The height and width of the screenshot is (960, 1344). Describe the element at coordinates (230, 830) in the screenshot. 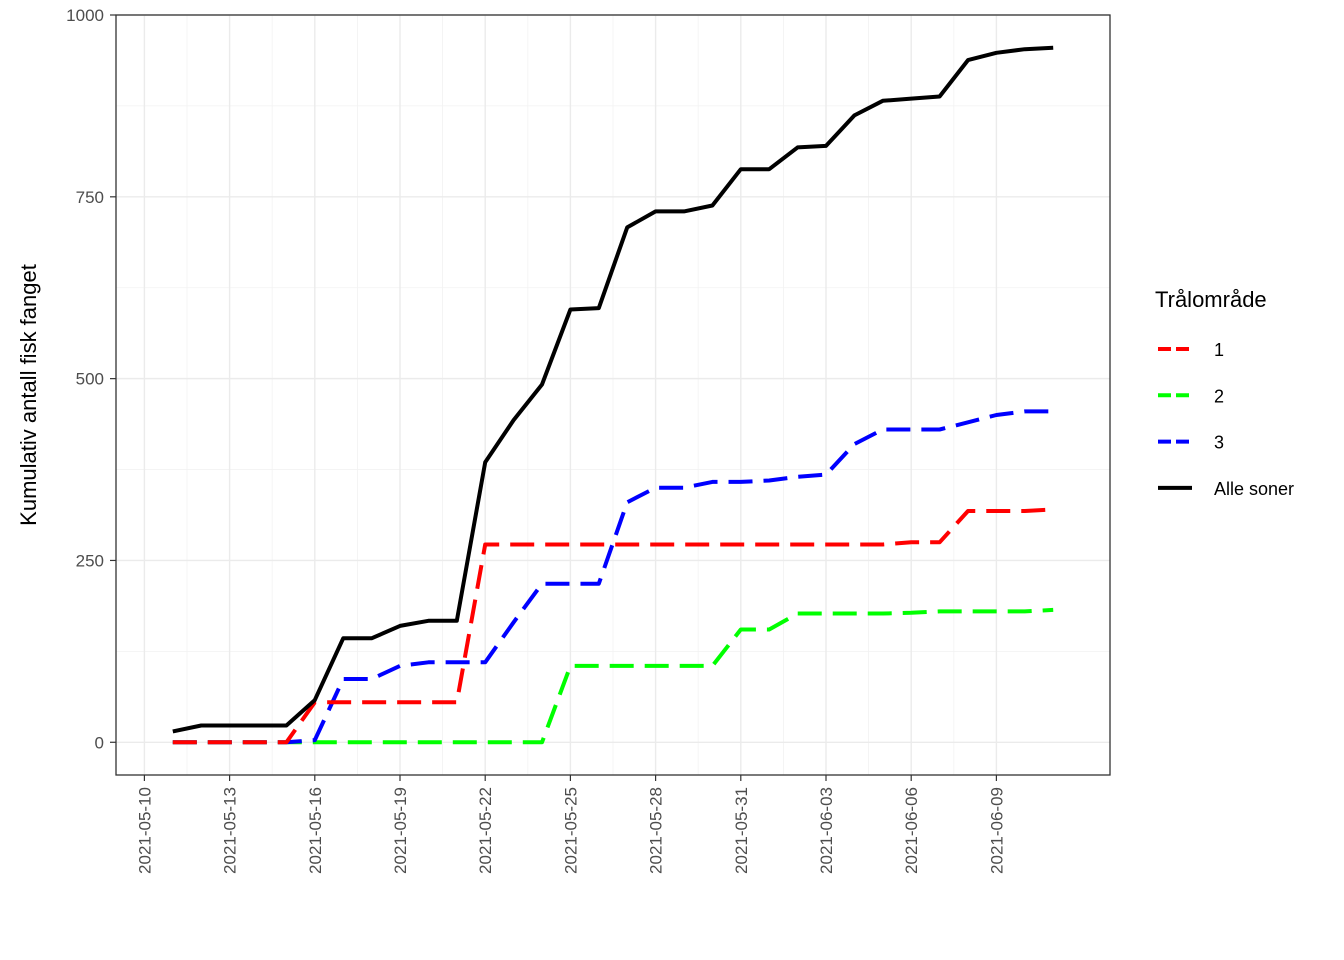

I see `x-tick-label: 2021-05-13` at that location.